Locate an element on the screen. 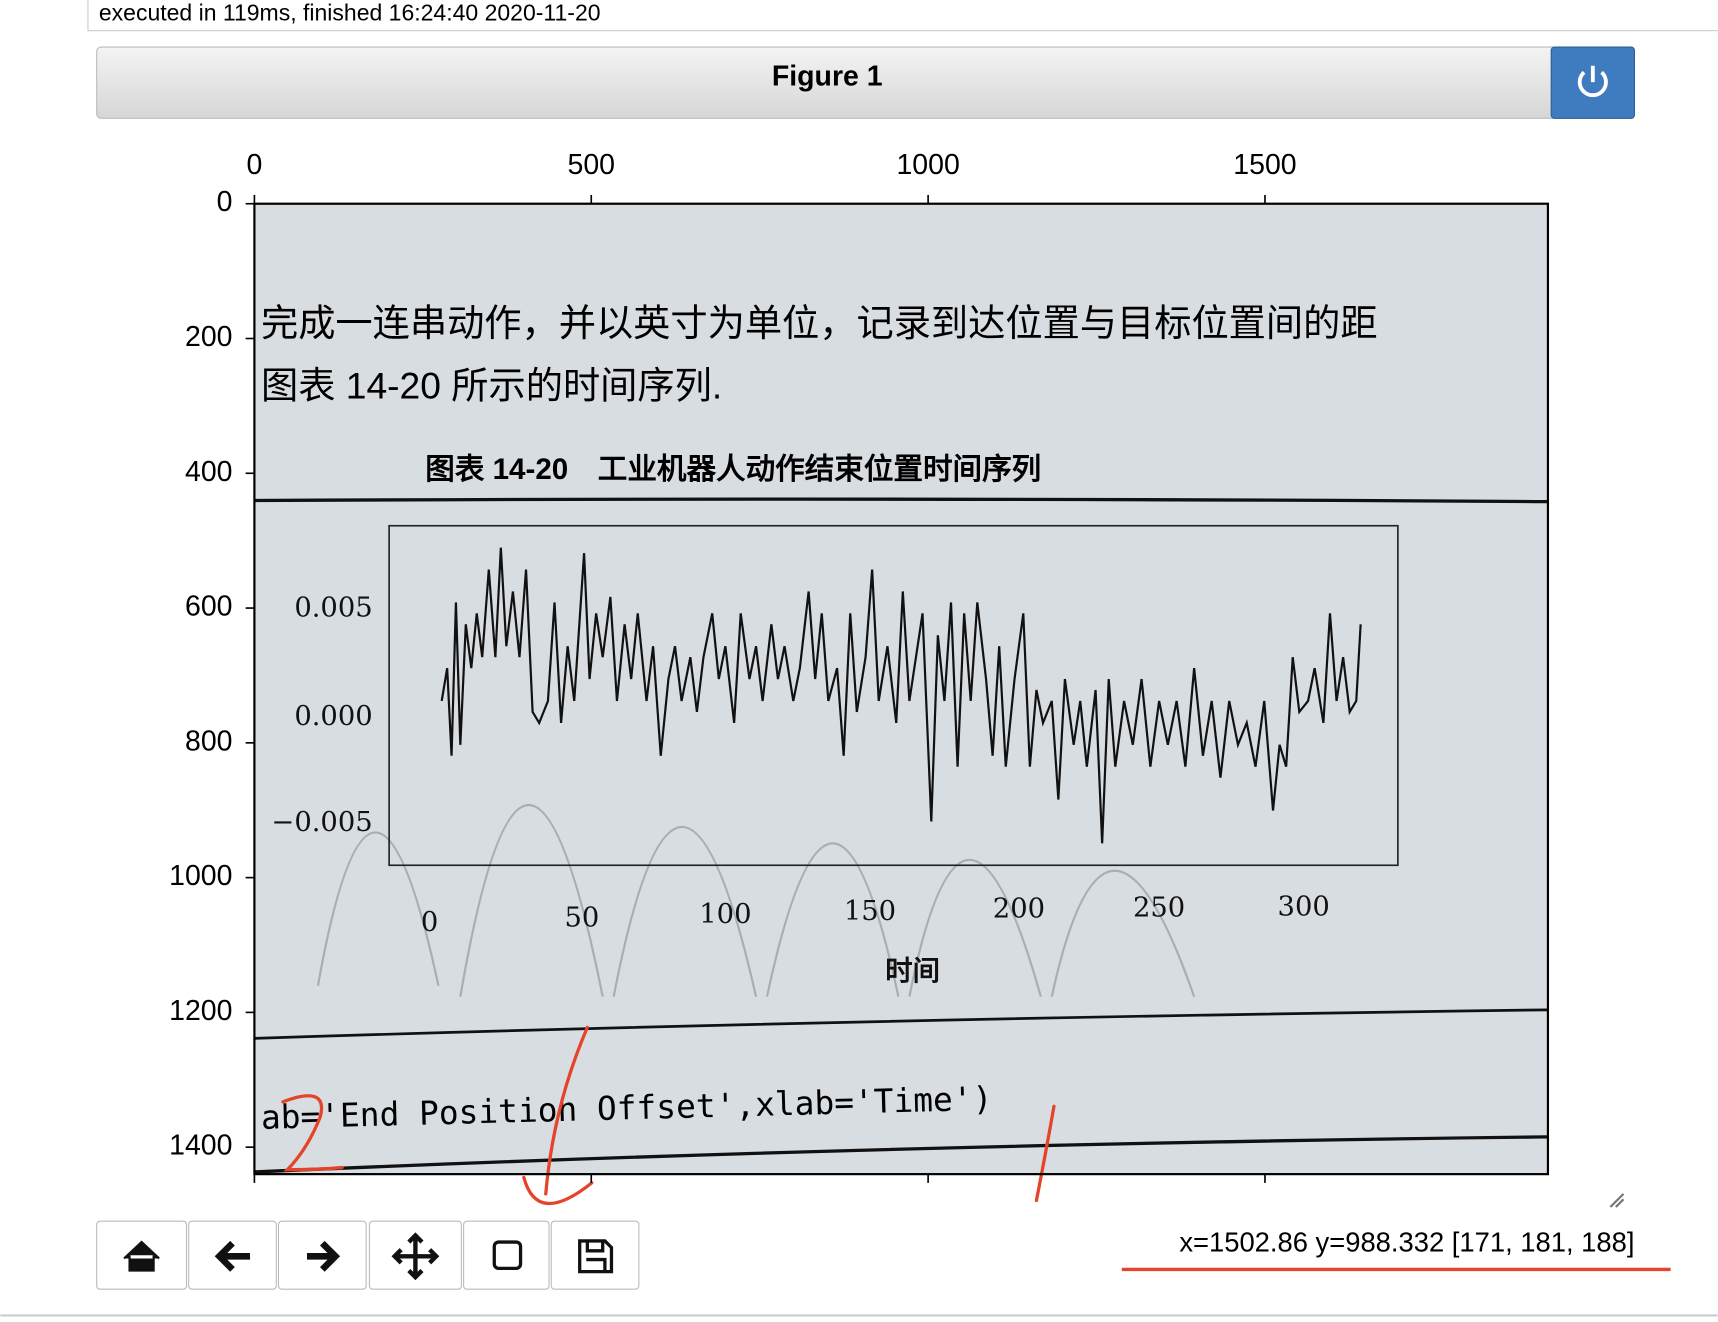 This screenshot has width=1718, height=1322. image-text: 图表 14-20 工业机器人动作结束位置时间序列 is located at coordinates (733, 469).